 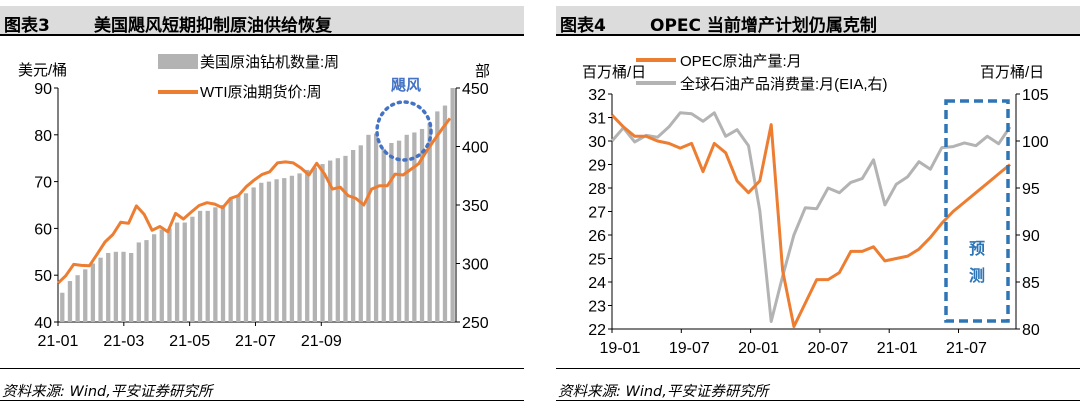 What do you see at coordinates (758, 348) in the screenshot?
I see `x-tick-label: 20-01` at bounding box center [758, 348].